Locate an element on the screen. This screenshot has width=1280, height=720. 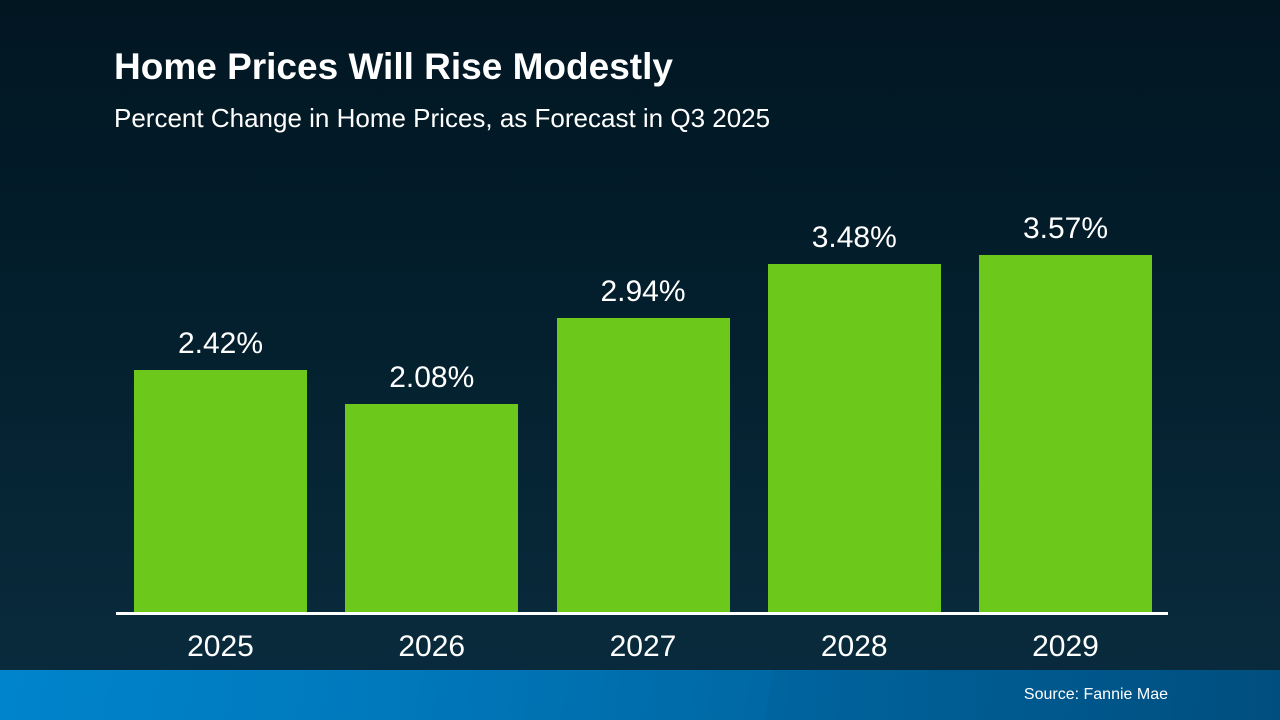
bar-column-2027: 2.94% is located at coordinates (643, 443).